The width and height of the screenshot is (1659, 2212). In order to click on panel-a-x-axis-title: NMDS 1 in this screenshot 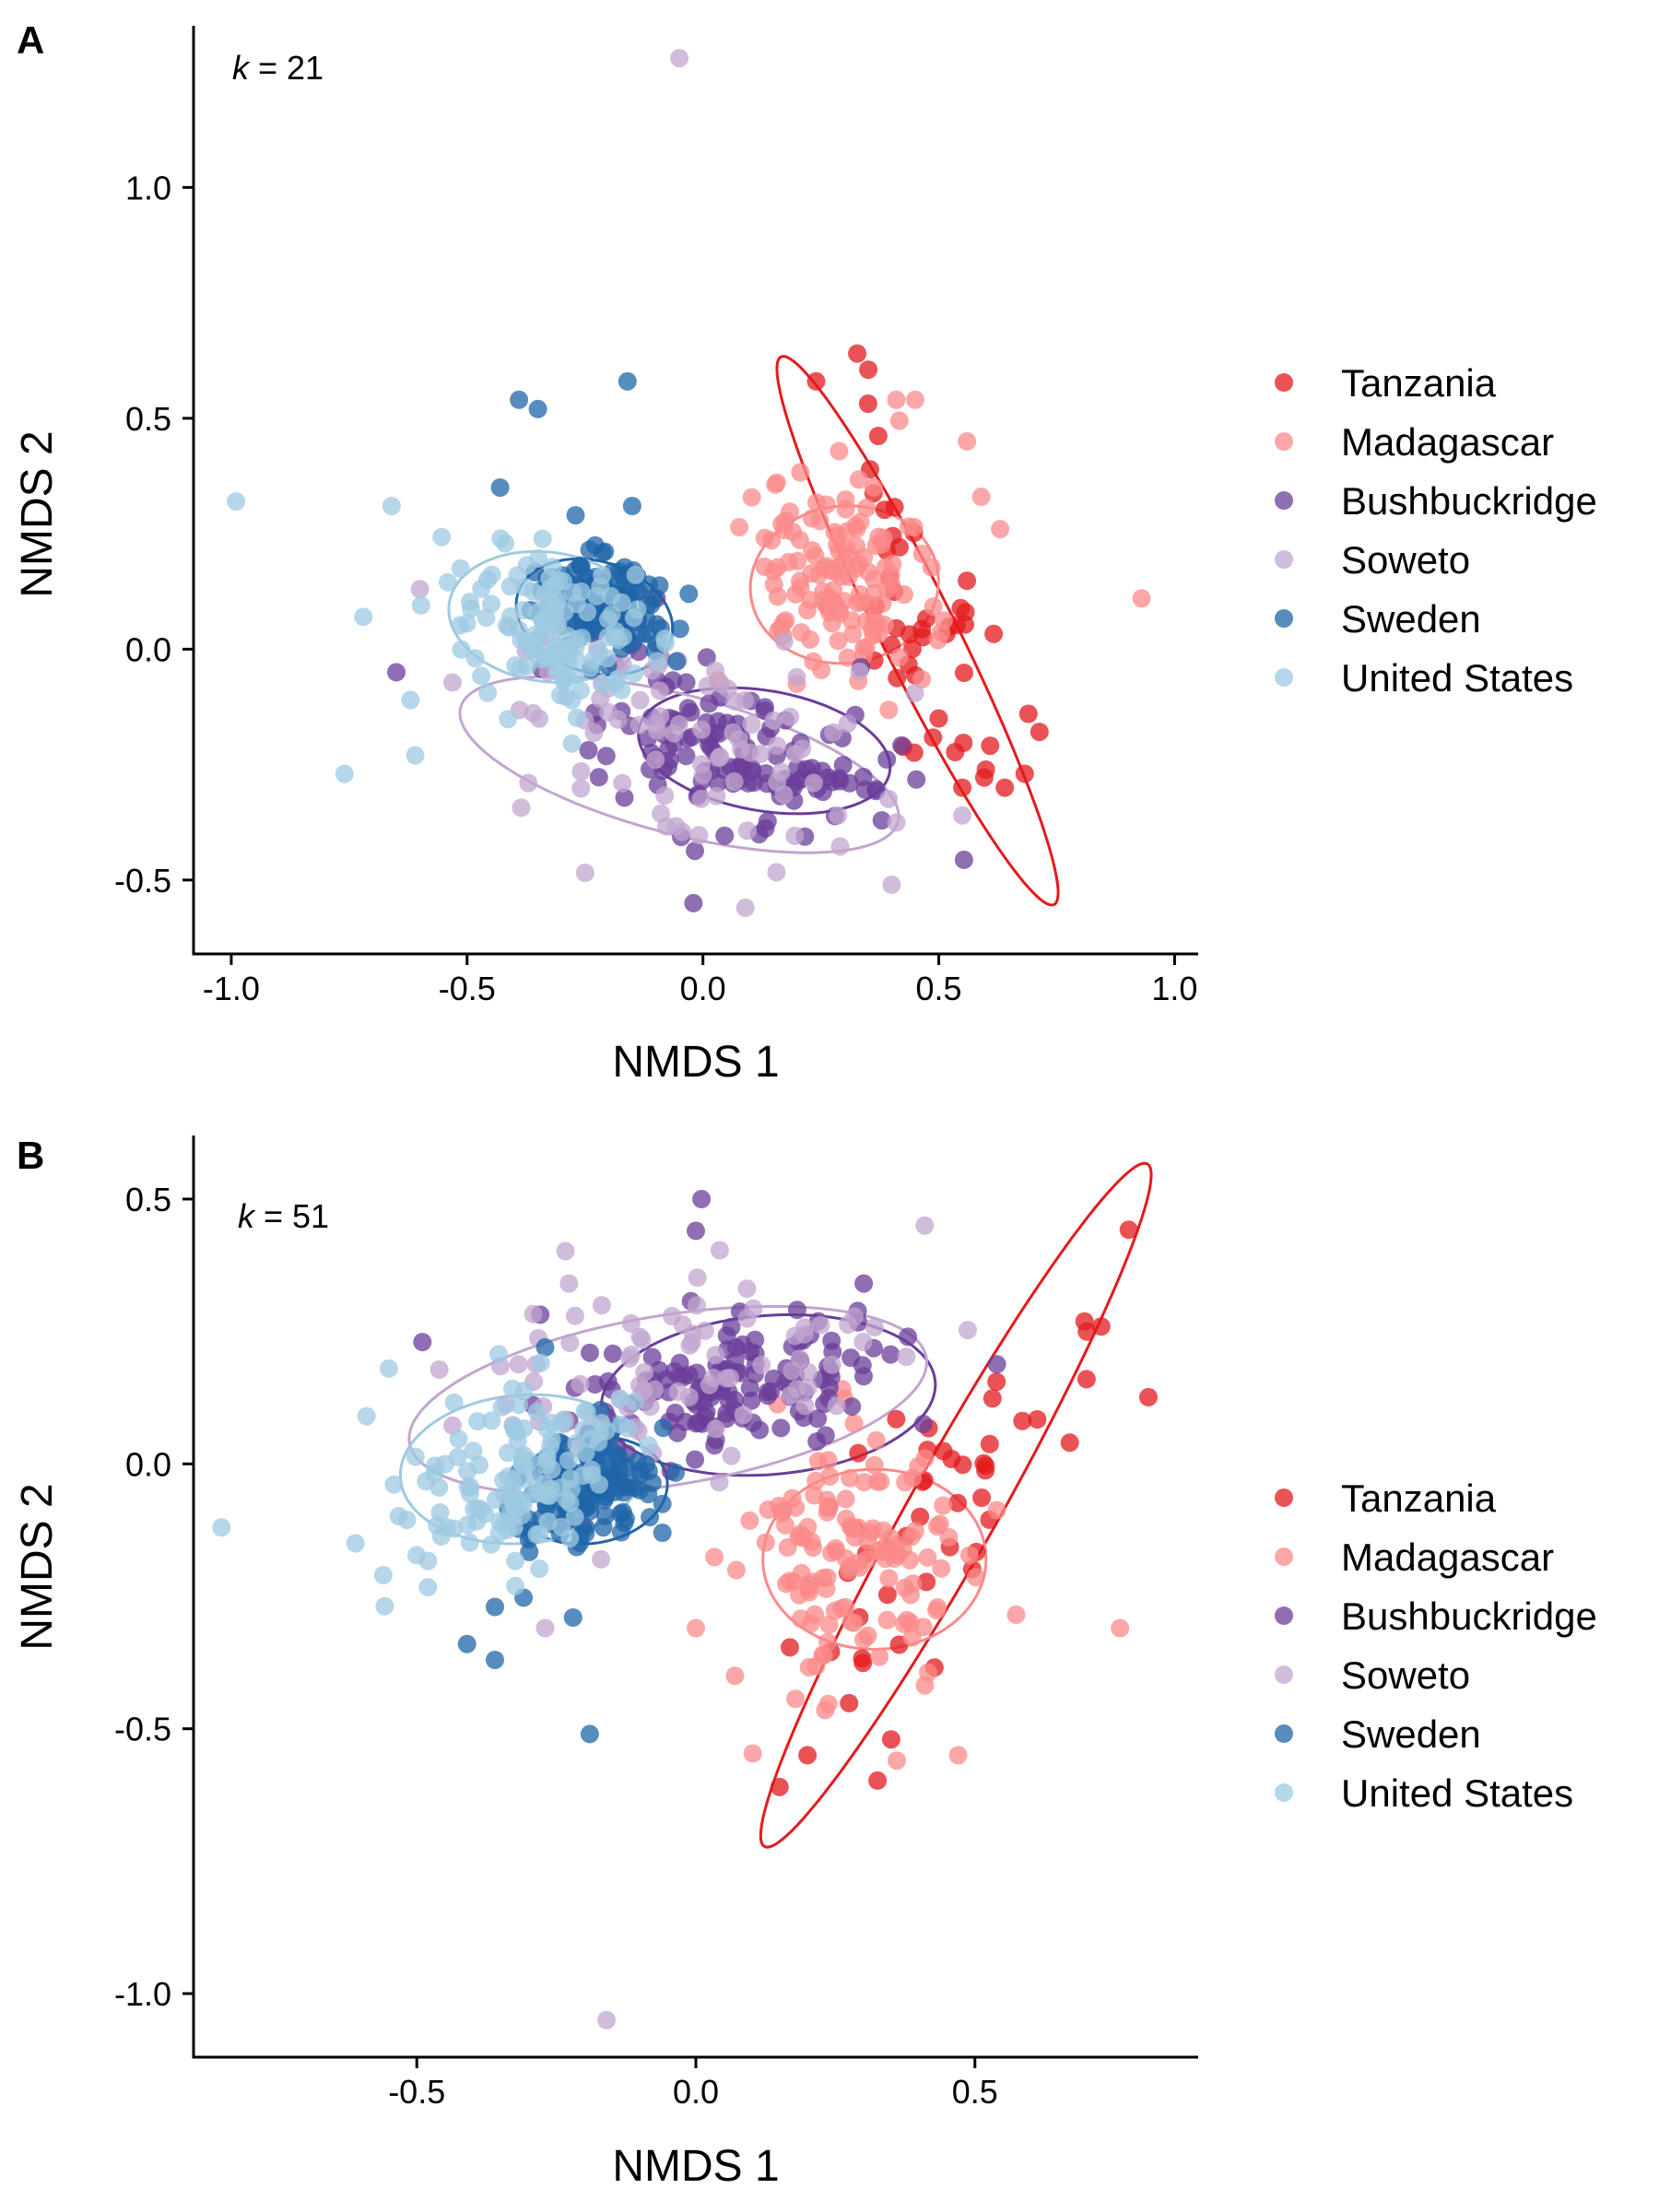, I will do `click(695, 1062)`.